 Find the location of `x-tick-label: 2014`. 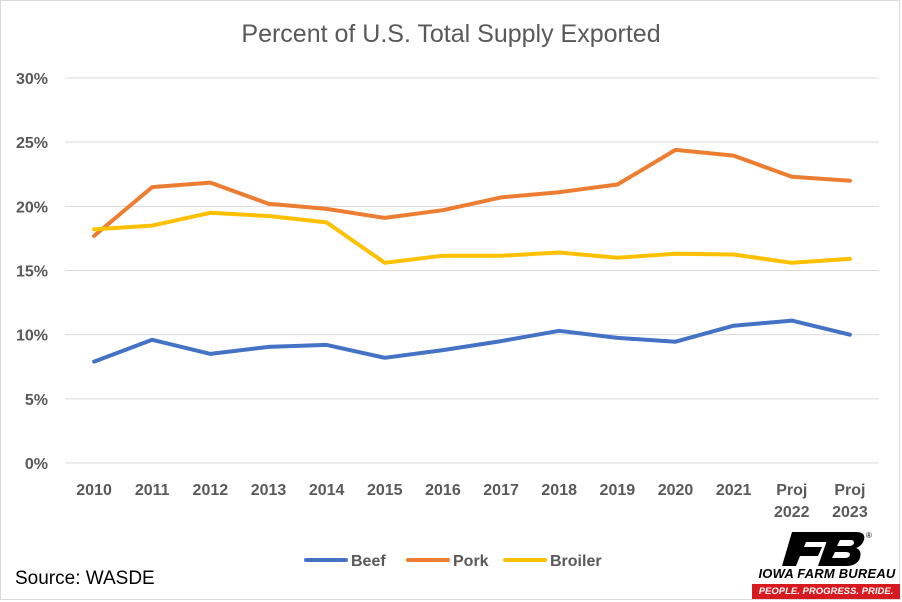

x-tick-label: 2014 is located at coordinates (327, 490).